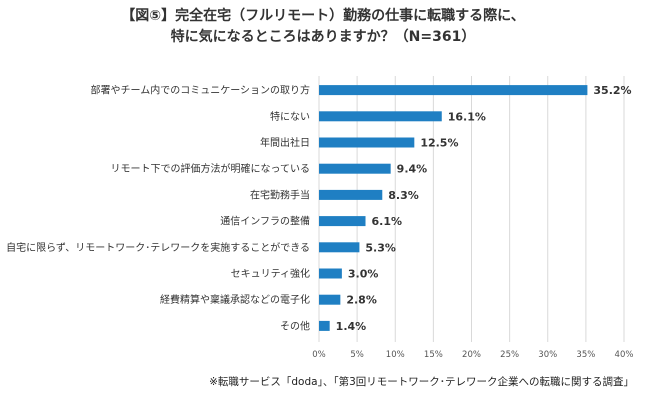 Image resolution: width=646 pixels, height=400 pixels. I want to click on value-label: 35.2%, so click(612, 90).